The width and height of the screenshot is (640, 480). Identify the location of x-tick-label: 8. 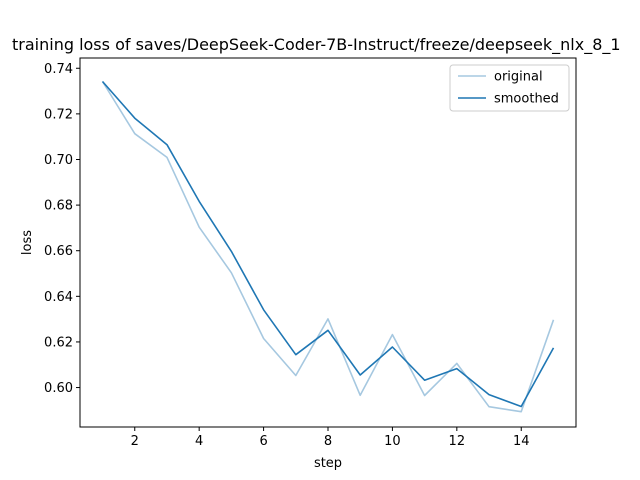
(328, 441).